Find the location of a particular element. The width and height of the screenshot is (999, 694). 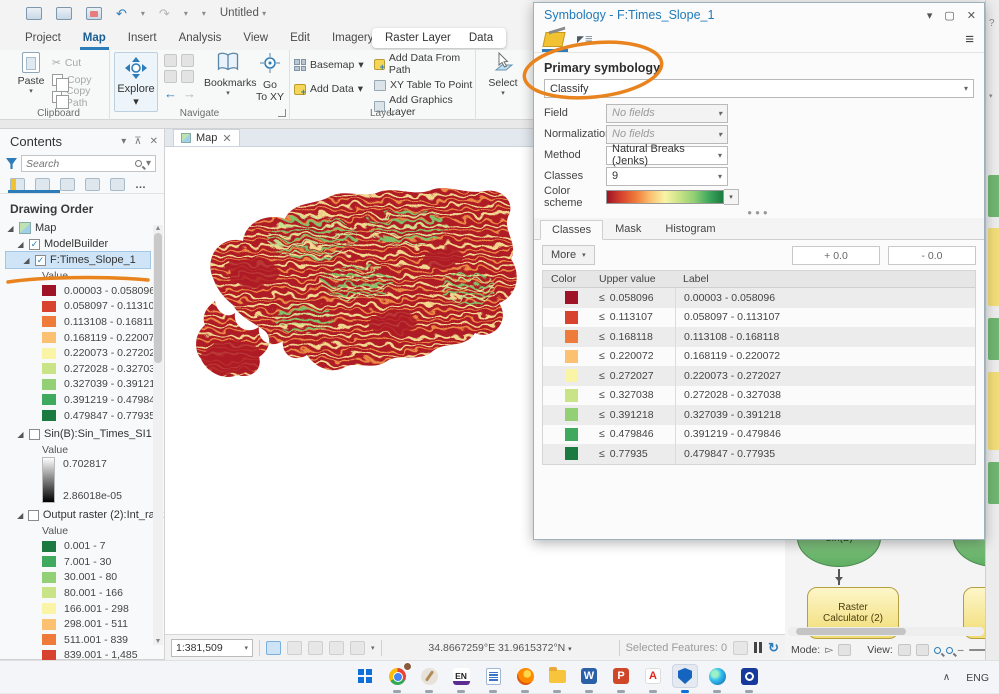

method-select: Natural Breaks (Jenks) ▾ is located at coordinates (667, 155).